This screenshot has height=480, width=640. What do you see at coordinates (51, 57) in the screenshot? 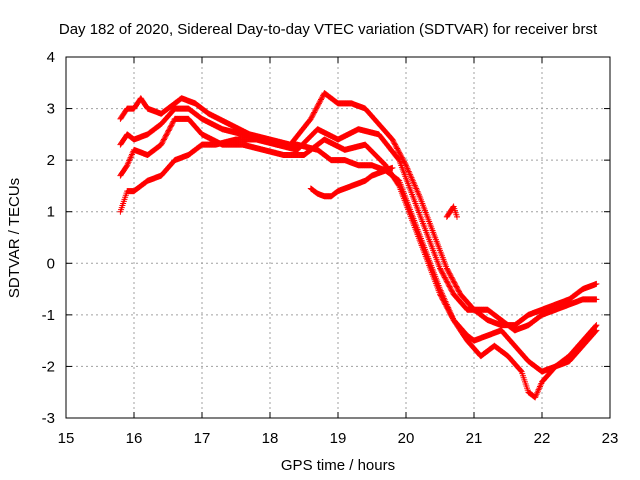
I see `y-tick-label: 4` at bounding box center [51, 57].